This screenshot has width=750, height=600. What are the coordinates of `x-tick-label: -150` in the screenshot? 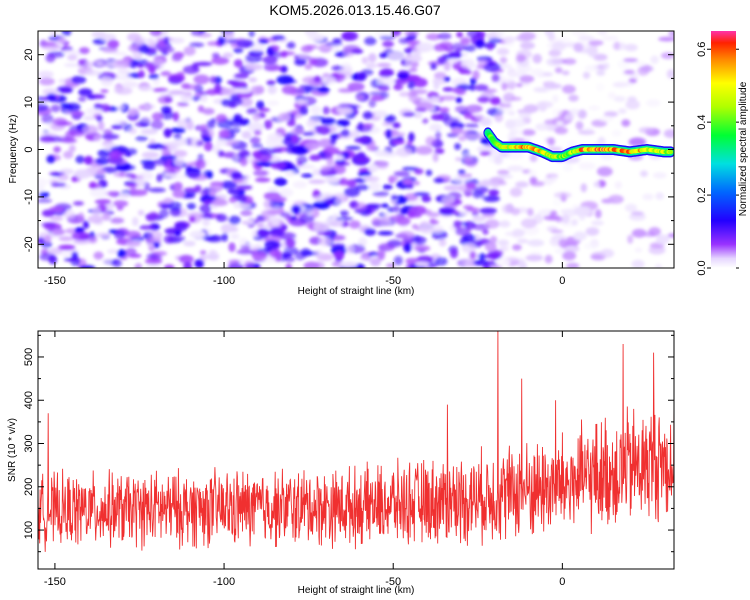 It's located at (55, 281).